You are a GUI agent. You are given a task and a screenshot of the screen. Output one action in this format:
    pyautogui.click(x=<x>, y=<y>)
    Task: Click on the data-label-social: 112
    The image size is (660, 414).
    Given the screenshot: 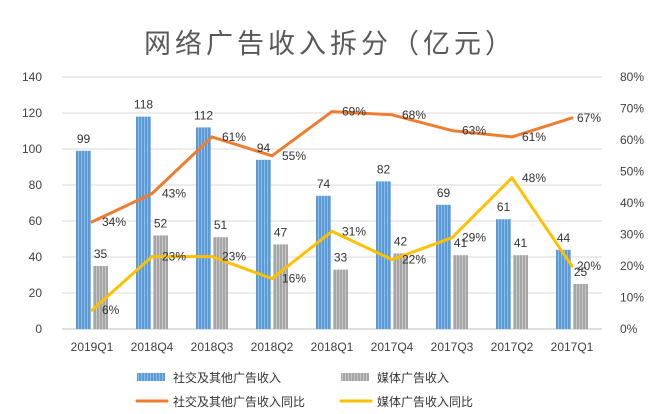 What is the action you would take?
    pyautogui.click(x=203, y=115)
    